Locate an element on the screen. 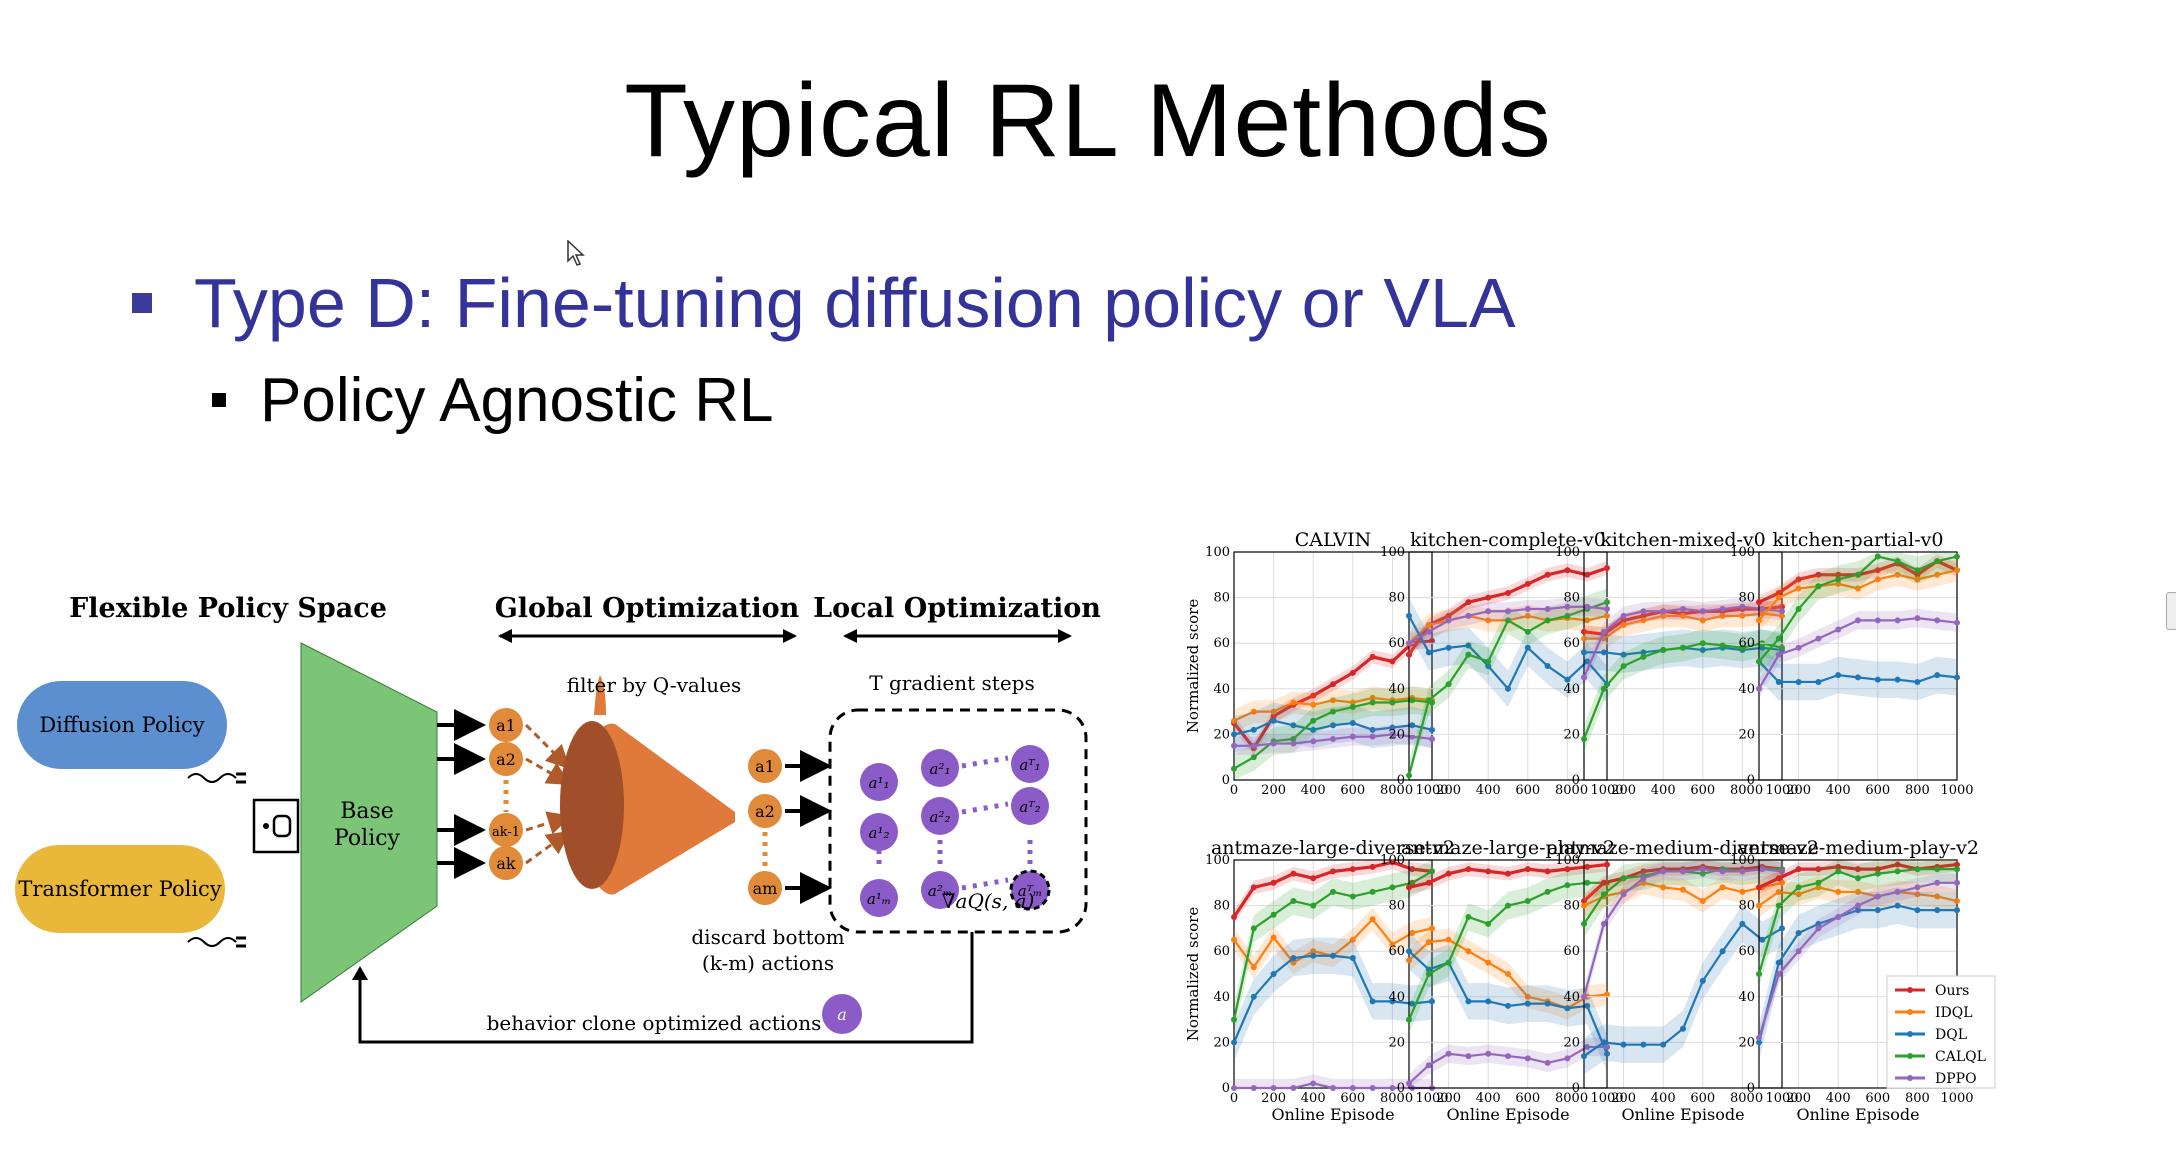 The image size is (2176, 1156). socket-icon is located at coordinates (276, 826).